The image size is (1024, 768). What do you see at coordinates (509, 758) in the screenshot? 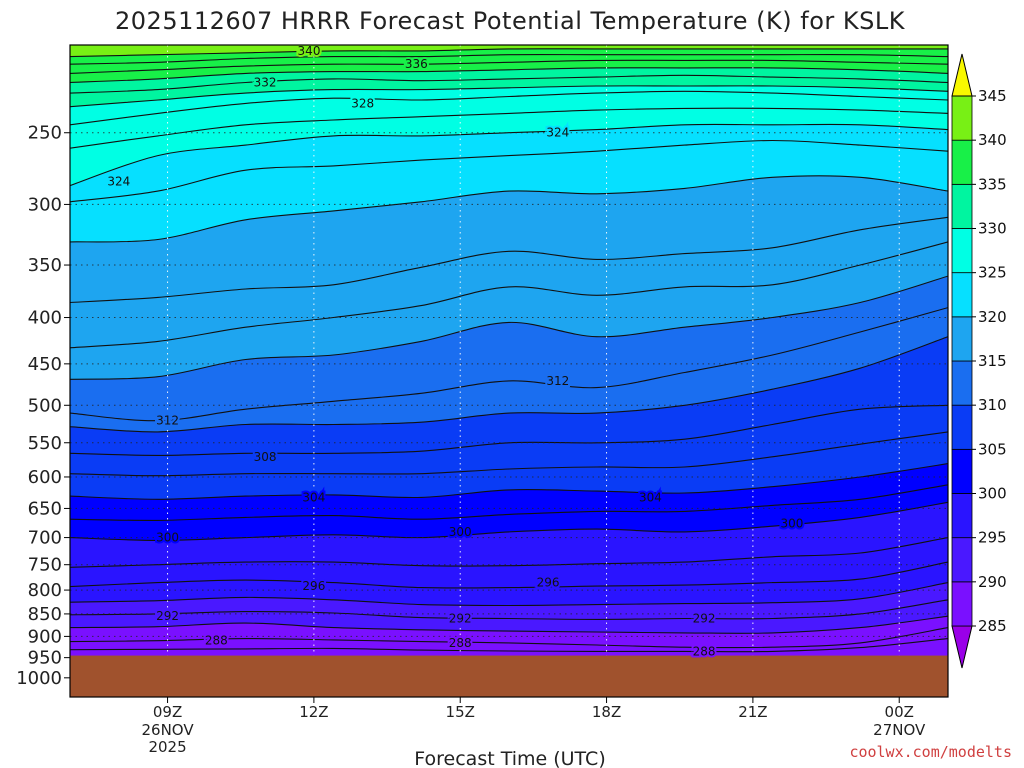
I see `x-axis-label: Forecast Time (UTC)` at bounding box center [509, 758].